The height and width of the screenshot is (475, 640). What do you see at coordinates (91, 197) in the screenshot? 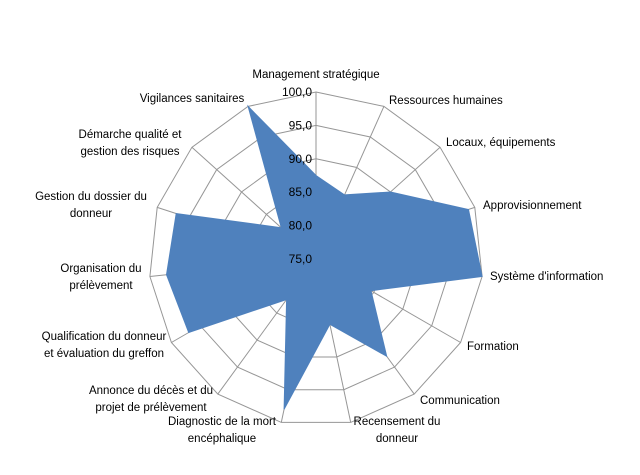
I see `category-label-13-line-1: Gestion du dossier du` at bounding box center [91, 197].